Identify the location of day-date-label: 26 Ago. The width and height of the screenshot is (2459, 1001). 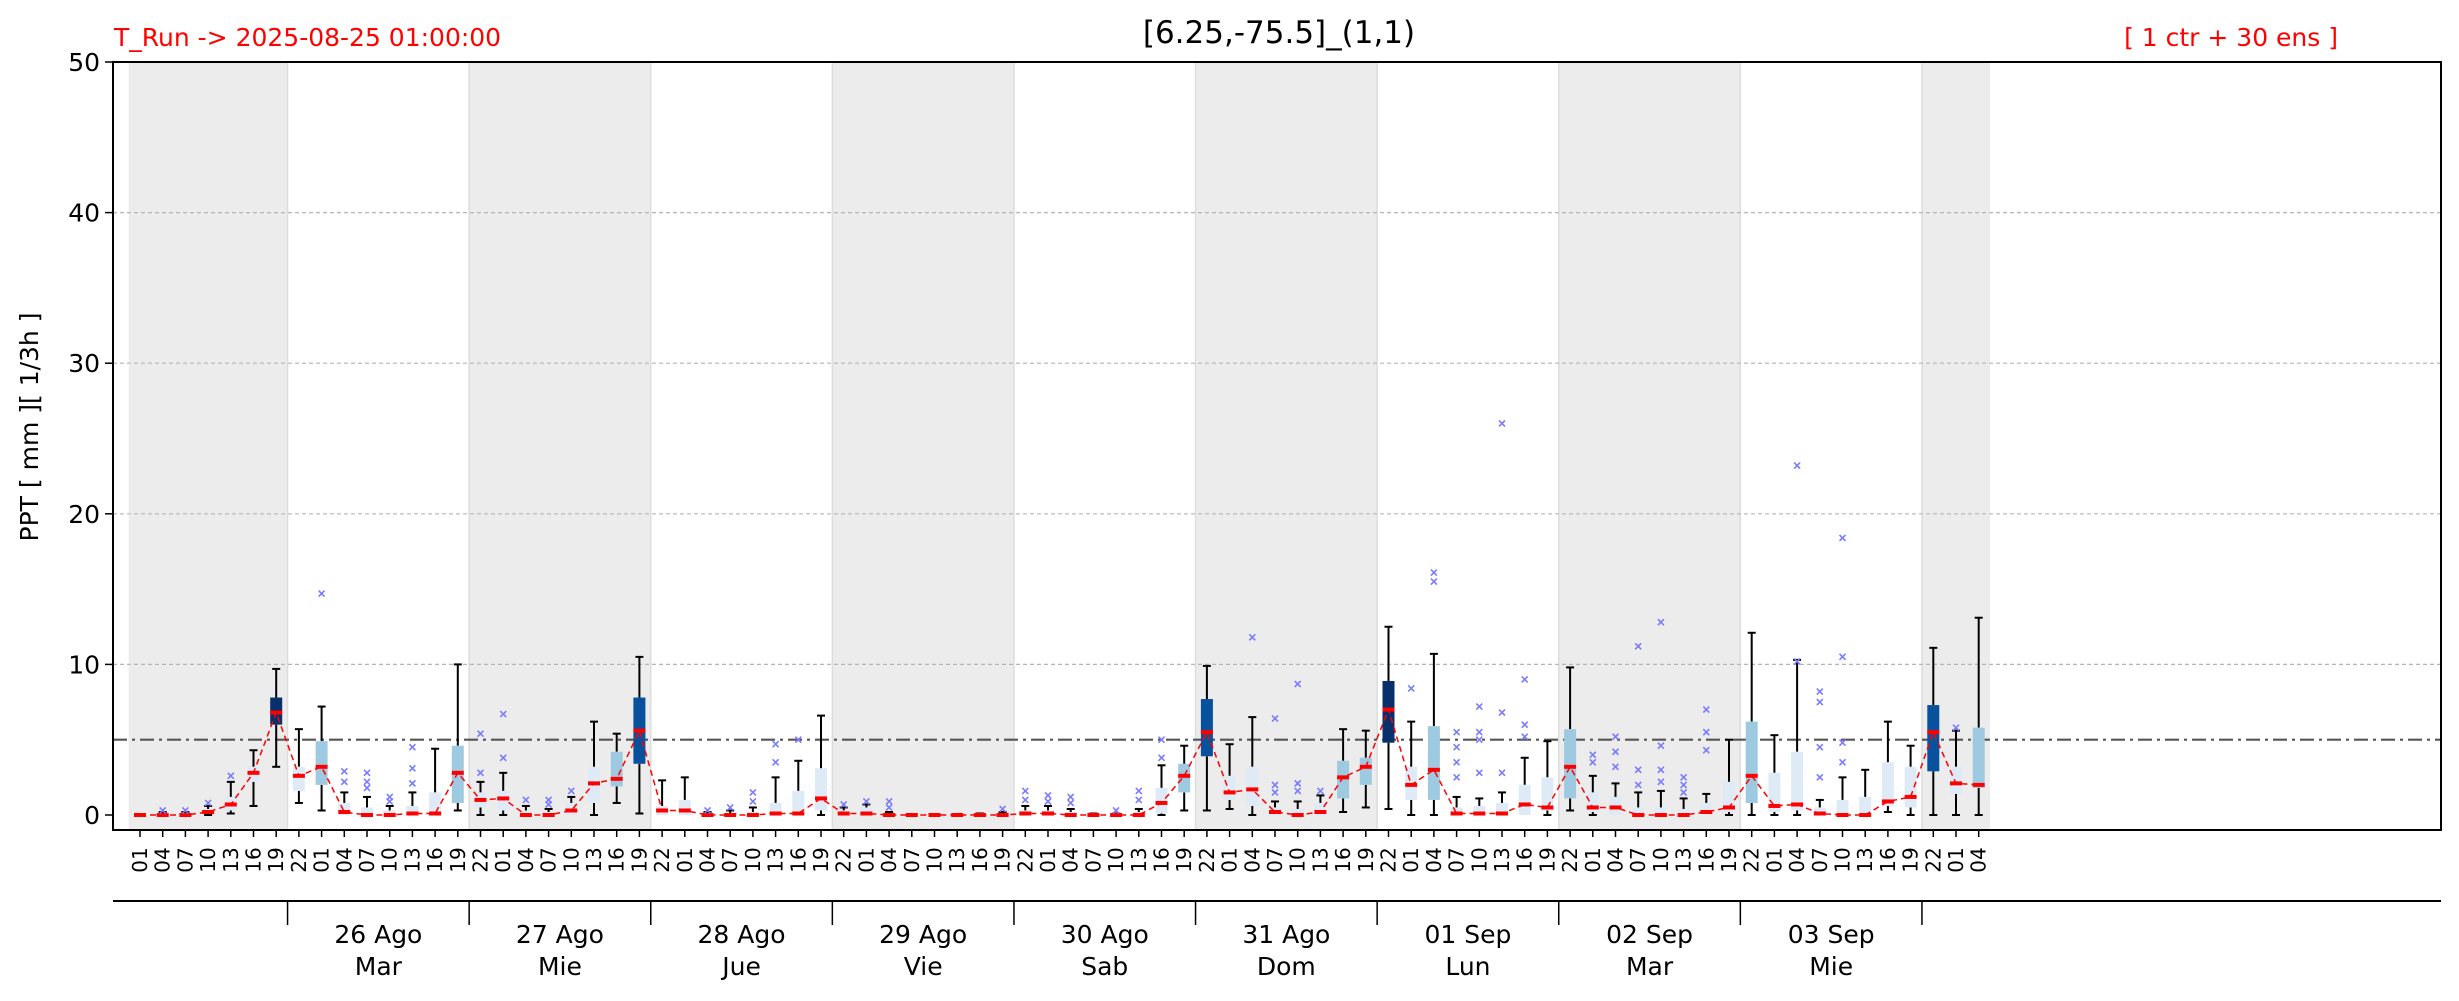
(378, 934).